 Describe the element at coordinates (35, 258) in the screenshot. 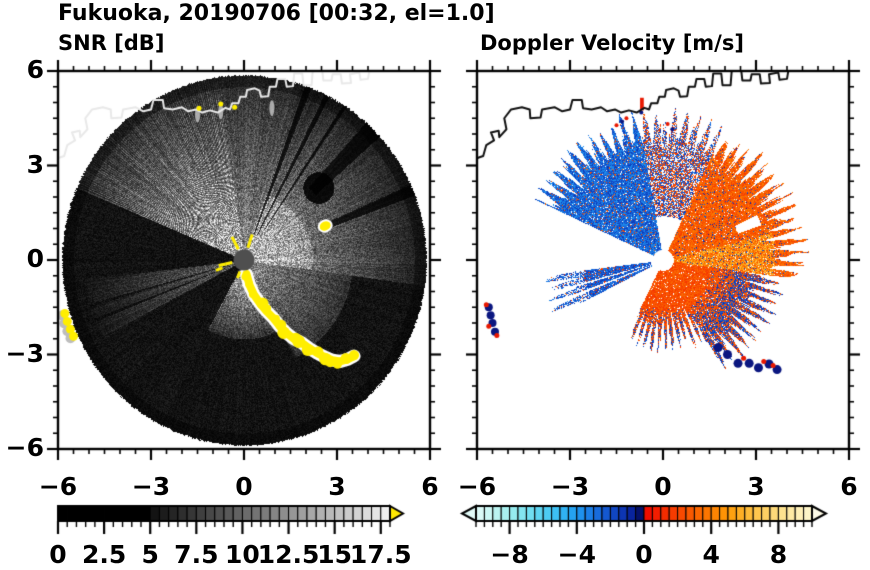

I see `y-tick-label: 0` at that location.